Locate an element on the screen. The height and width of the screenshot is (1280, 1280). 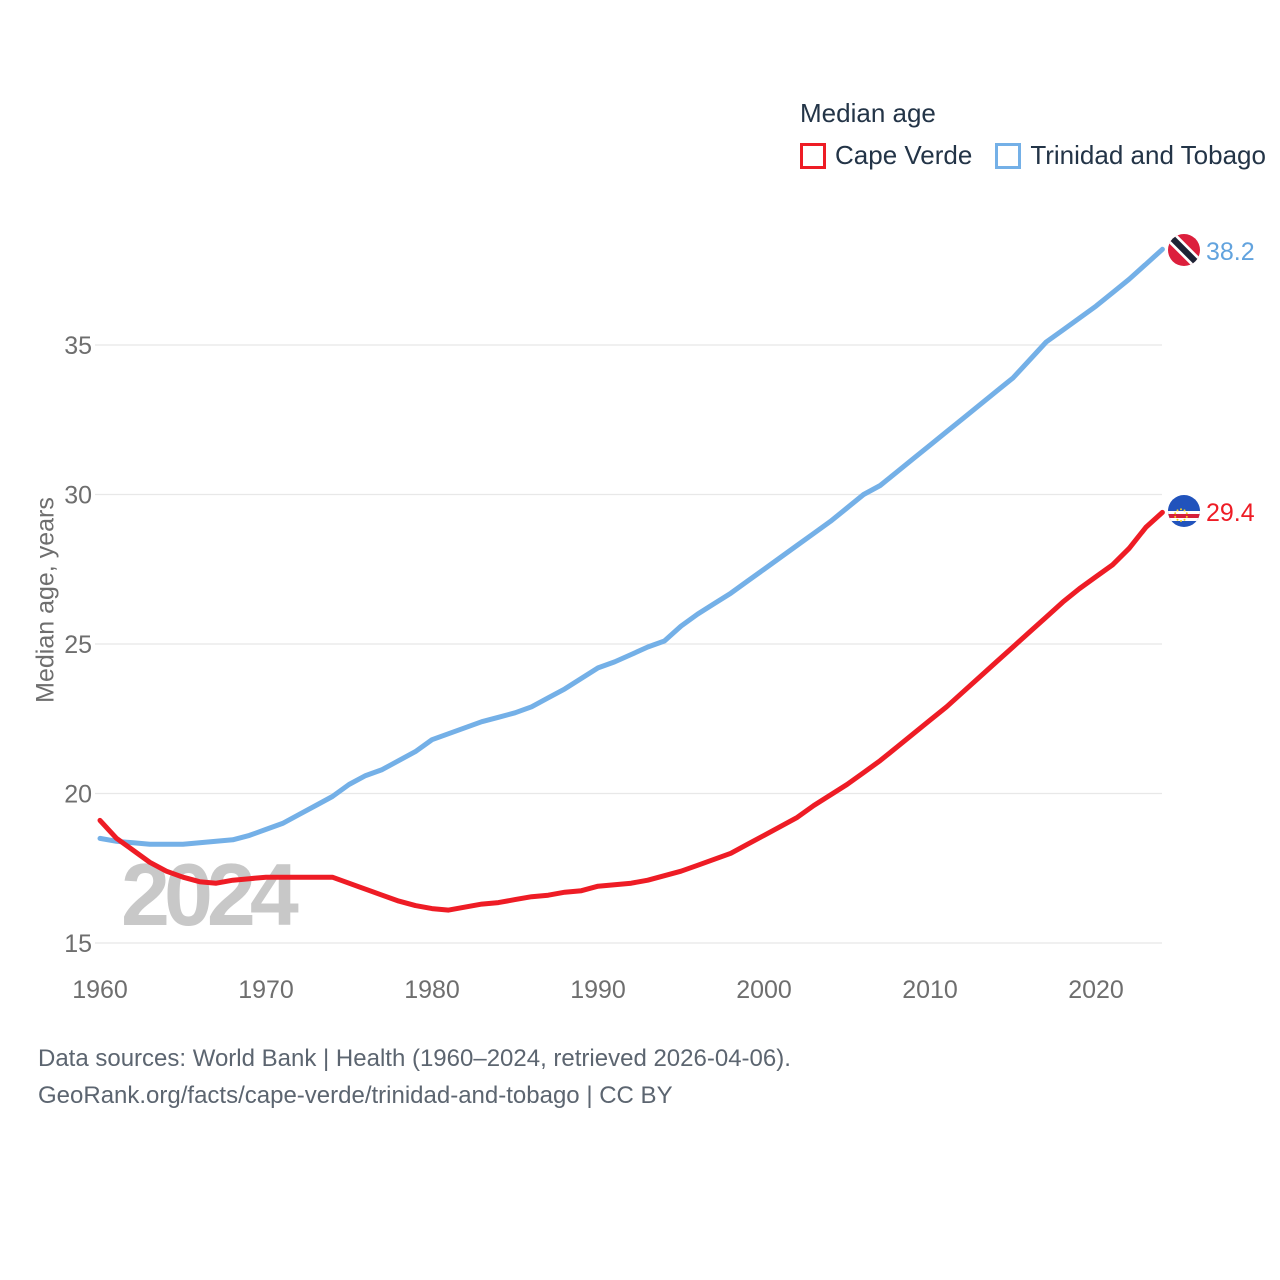
cape-verde-flag-icon is located at coordinates (1184, 511).